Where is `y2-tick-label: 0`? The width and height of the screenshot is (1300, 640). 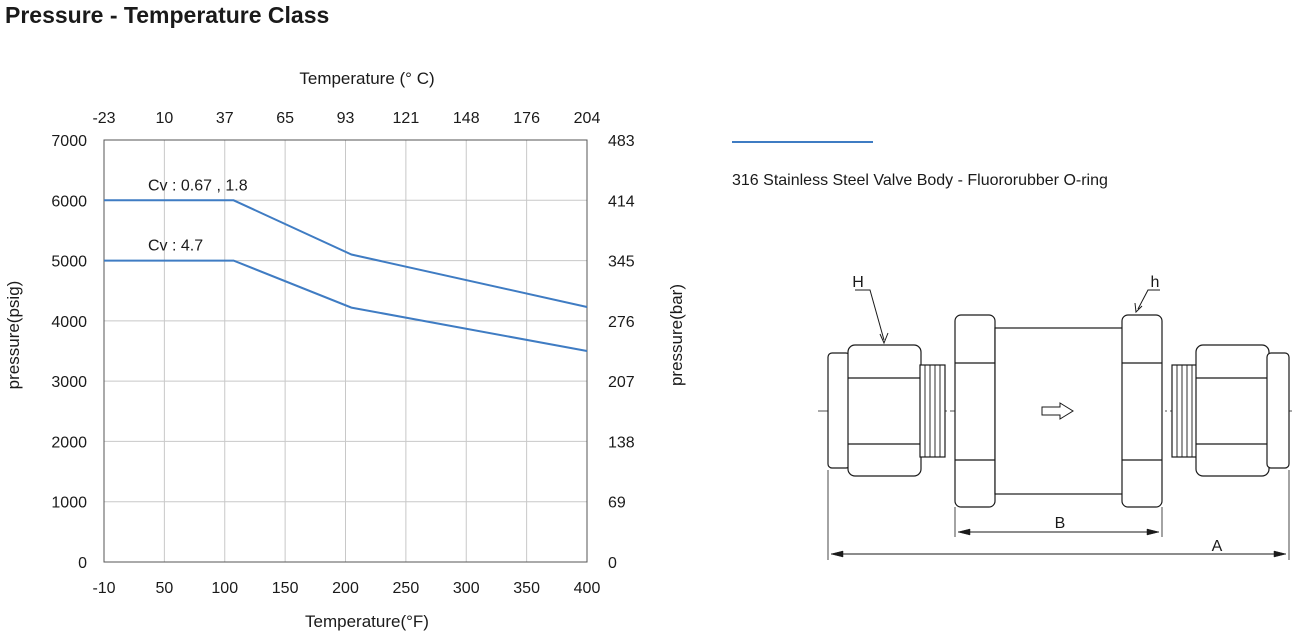
y2-tick-label: 0 is located at coordinates (612, 563).